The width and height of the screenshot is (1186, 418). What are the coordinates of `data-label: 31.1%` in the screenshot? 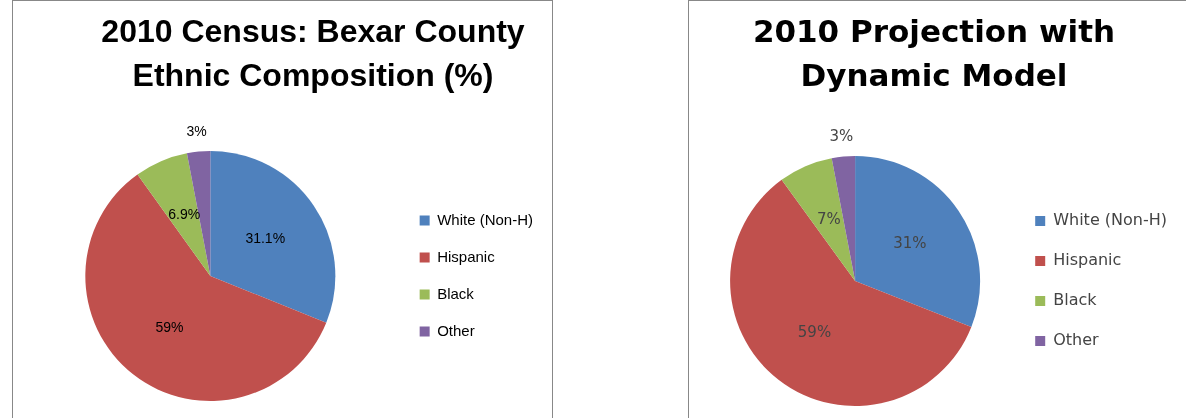 It's located at (265, 237).